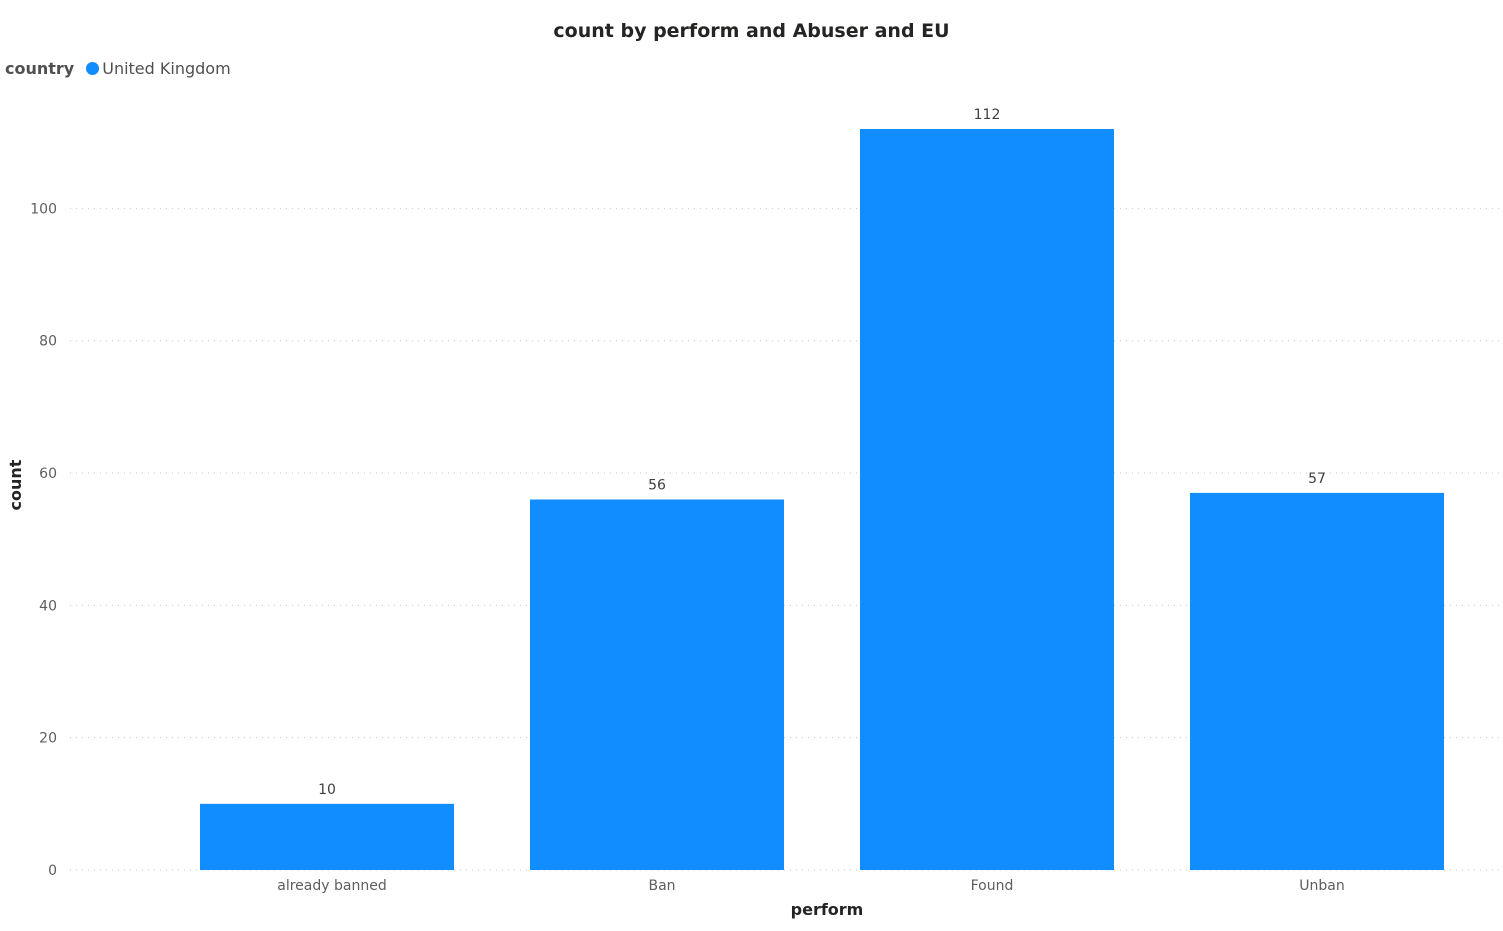 Image resolution: width=1503 pixels, height=931 pixels. Describe the element at coordinates (52, 871) in the screenshot. I see `y-tick-label: 0` at that location.